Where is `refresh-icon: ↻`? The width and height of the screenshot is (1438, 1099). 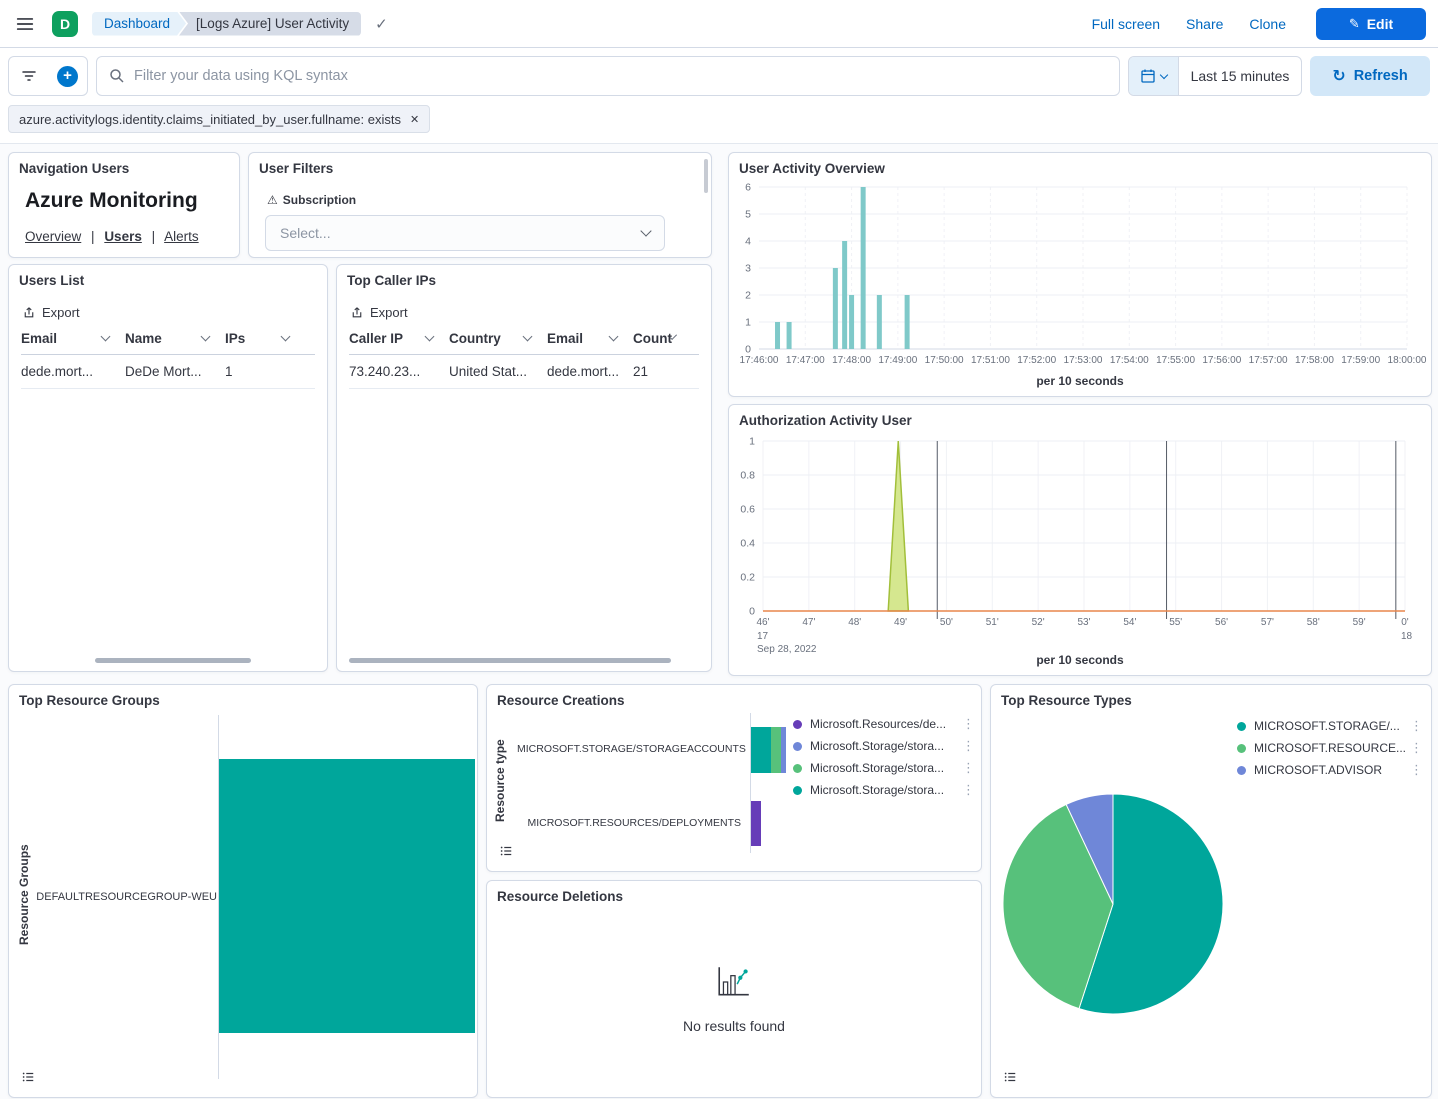 refresh-icon: ↻ is located at coordinates (1339, 76).